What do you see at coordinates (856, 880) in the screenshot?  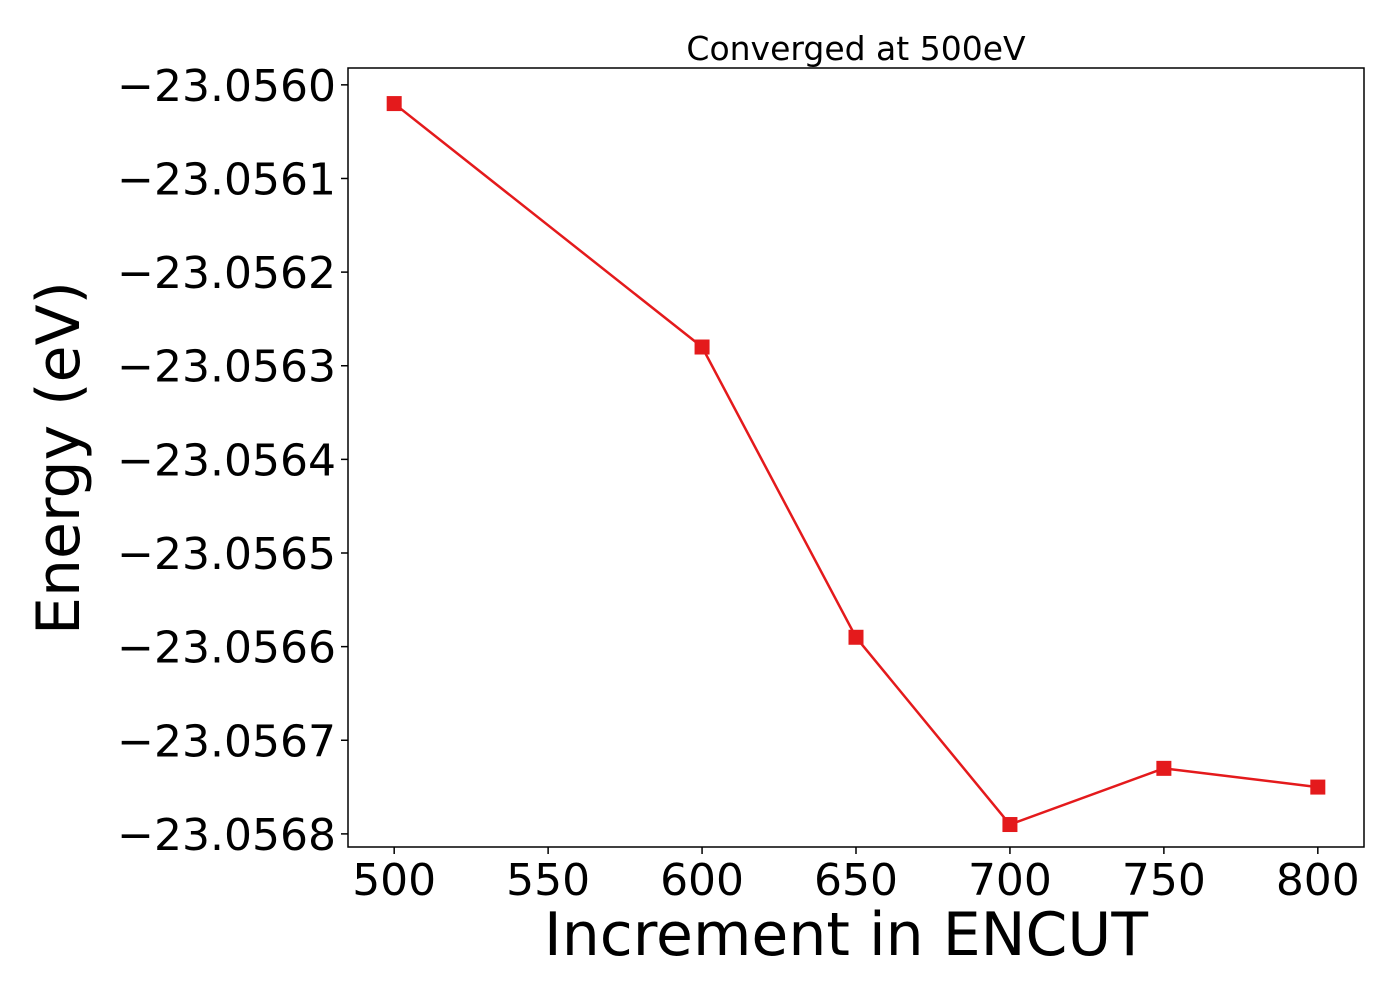 I see `x-tick-label: 650` at bounding box center [856, 880].